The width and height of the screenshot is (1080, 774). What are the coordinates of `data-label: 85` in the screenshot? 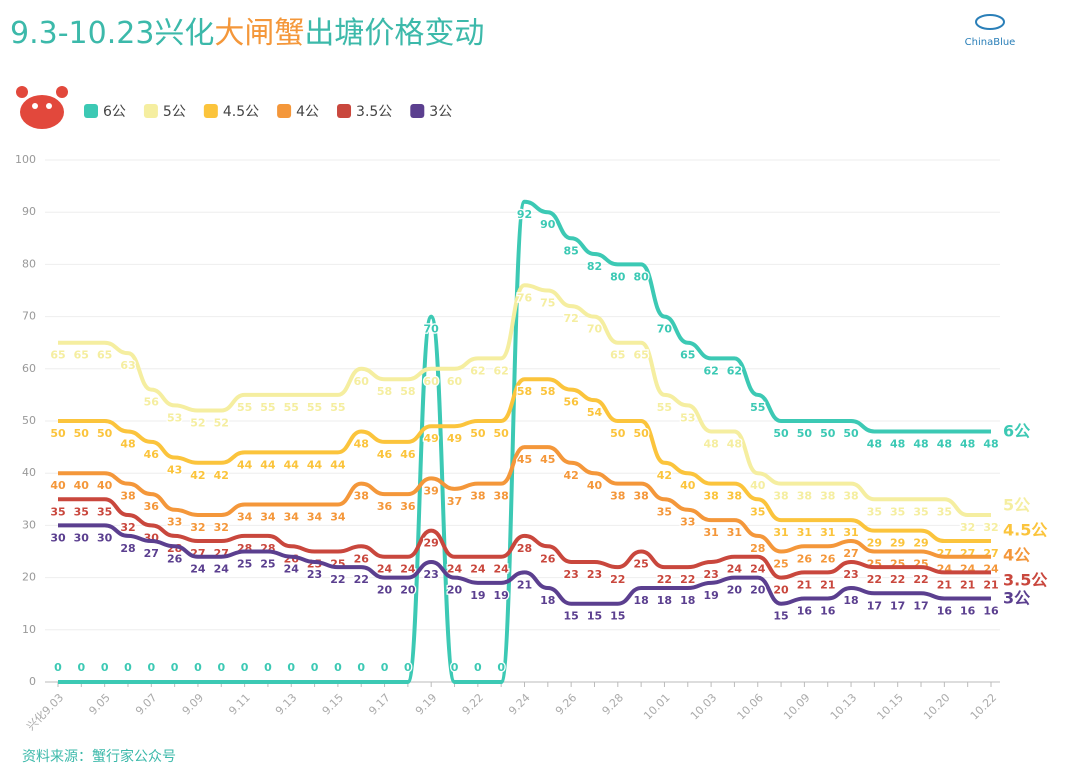 It's located at (570, 250).